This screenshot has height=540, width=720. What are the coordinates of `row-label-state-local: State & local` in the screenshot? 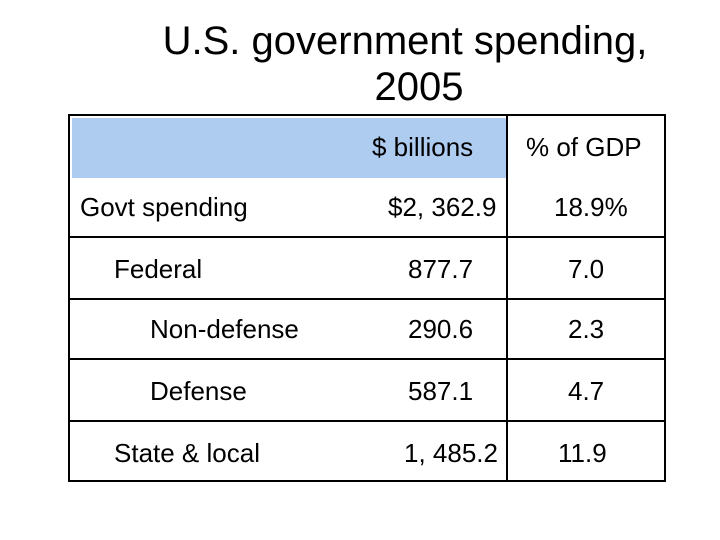 It's located at (187, 453).